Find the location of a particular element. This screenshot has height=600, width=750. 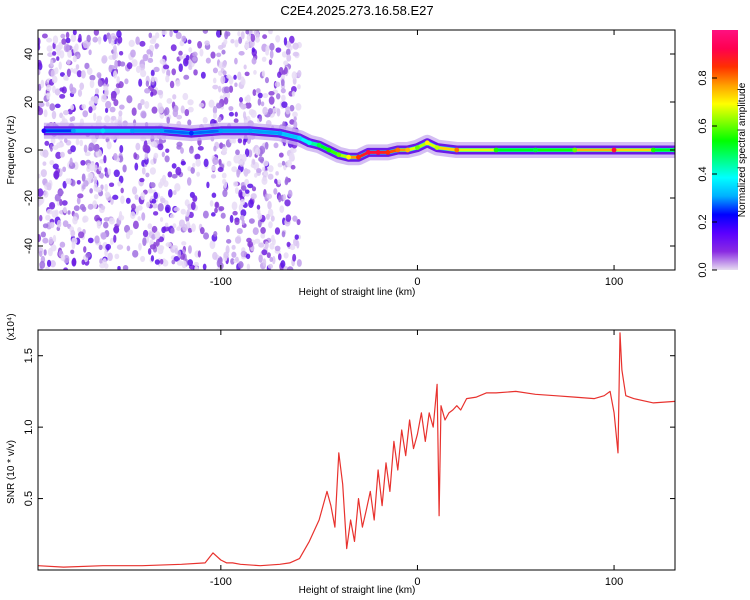

chart-title: C2E4.2025.273.16.58.E27 is located at coordinates (356, 10).